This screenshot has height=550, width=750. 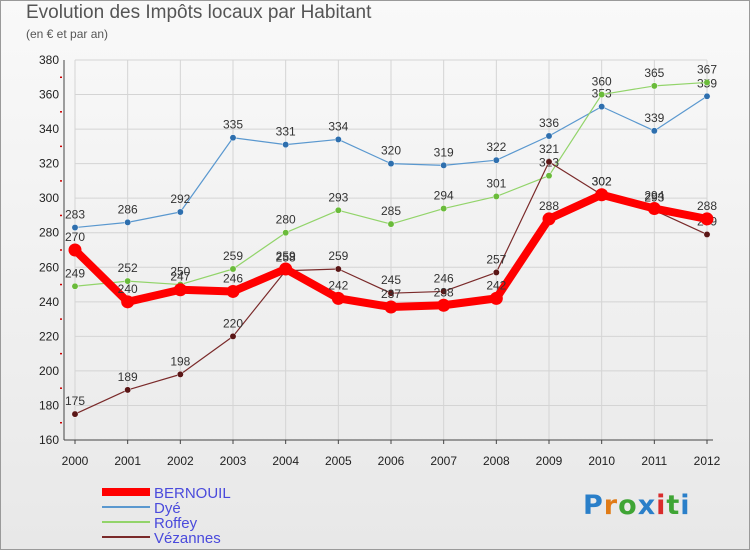 I want to click on x-tick-label: 2004, so click(x=285, y=461).